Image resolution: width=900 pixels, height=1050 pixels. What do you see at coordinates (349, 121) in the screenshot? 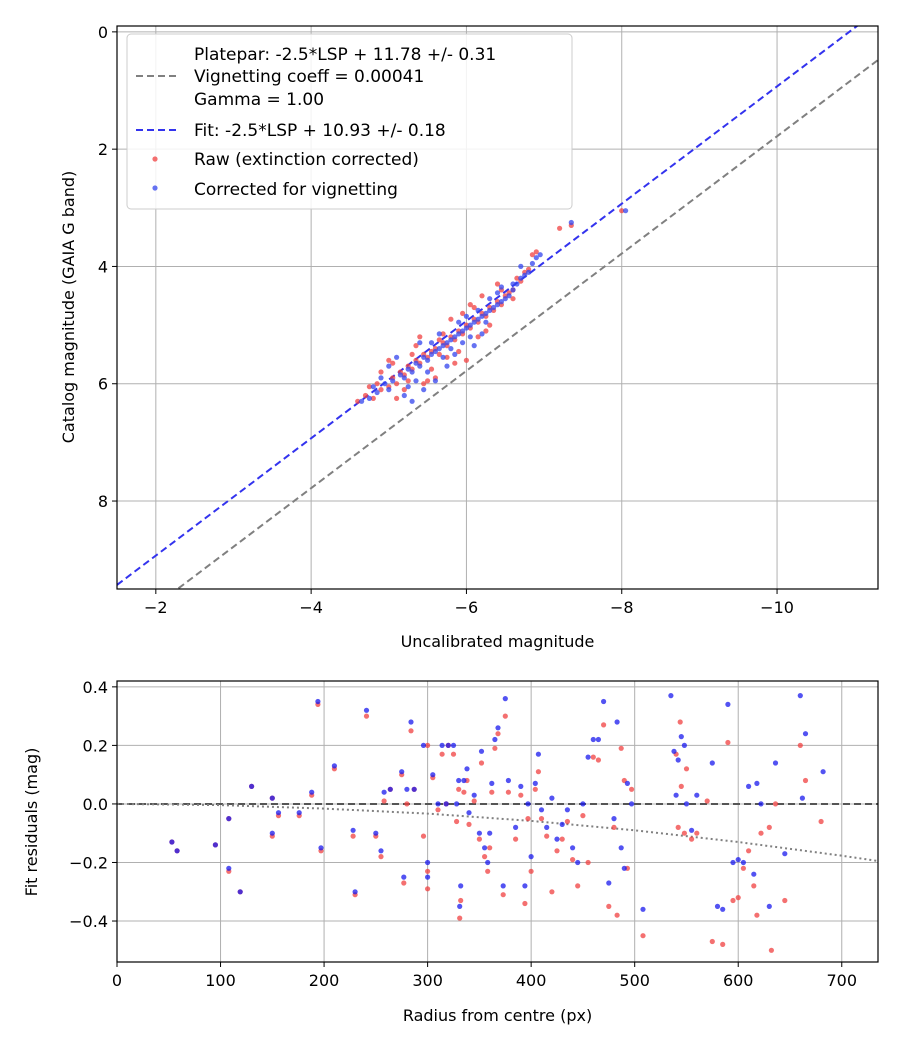
I see `legend-box` at bounding box center [349, 121].